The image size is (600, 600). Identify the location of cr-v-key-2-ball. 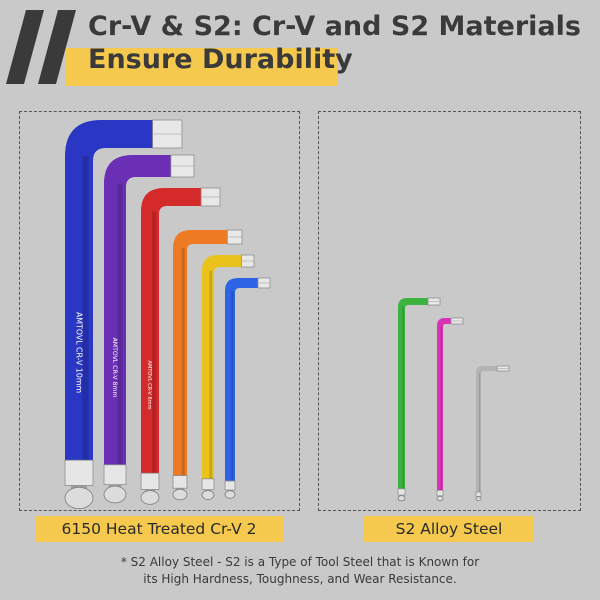
(115, 494).